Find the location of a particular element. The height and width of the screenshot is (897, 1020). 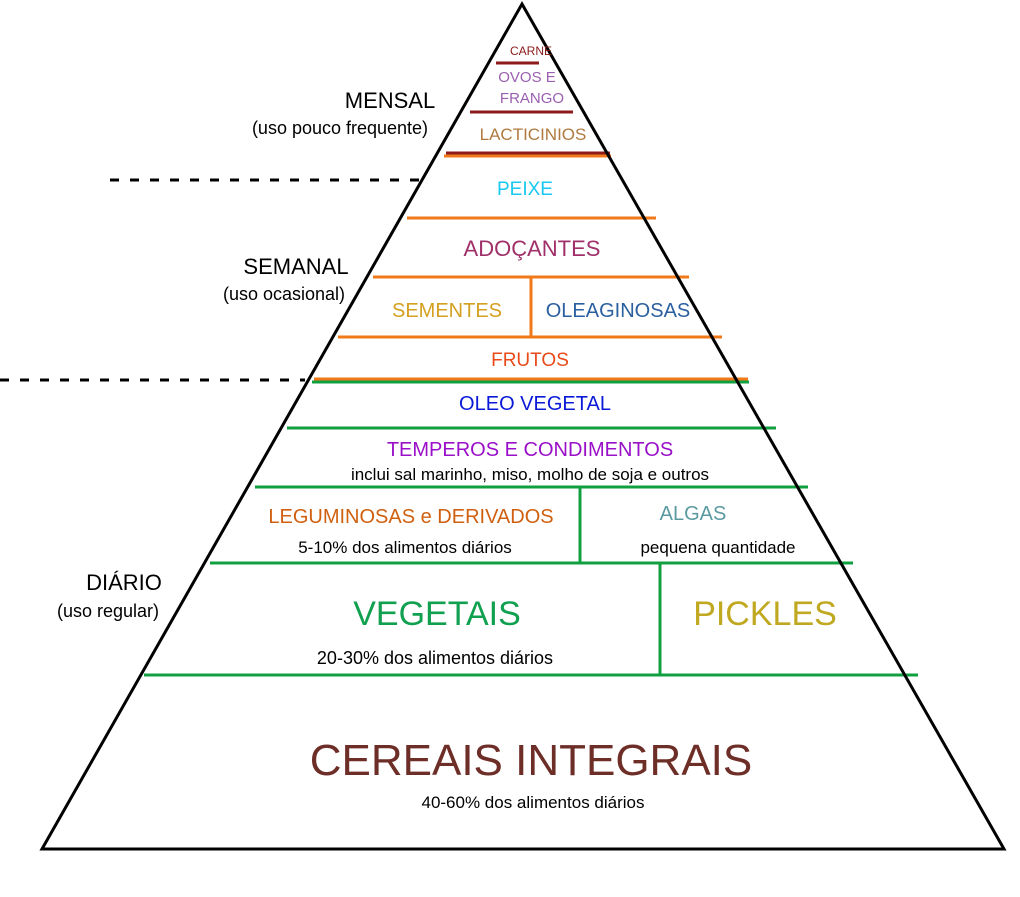

tier-vegetais-note: 20-30% dos alimentos diários is located at coordinates (435, 658).